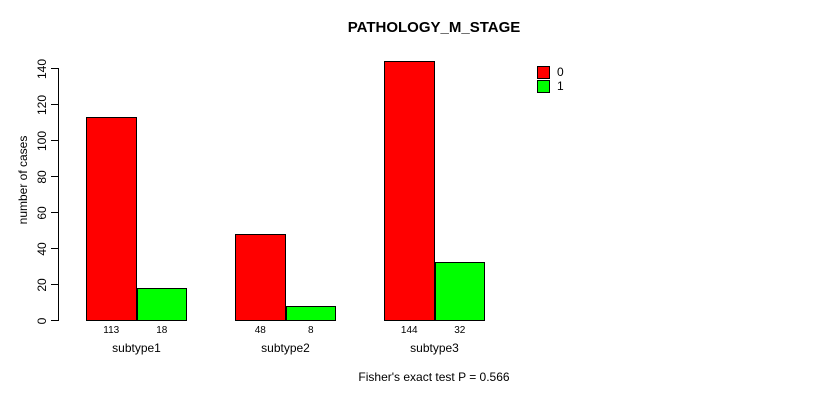 The height and width of the screenshot is (400, 840). What do you see at coordinates (111, 330) in the screenshot?
I see `bar-value-label: 113` at bounding box center [111, 330].